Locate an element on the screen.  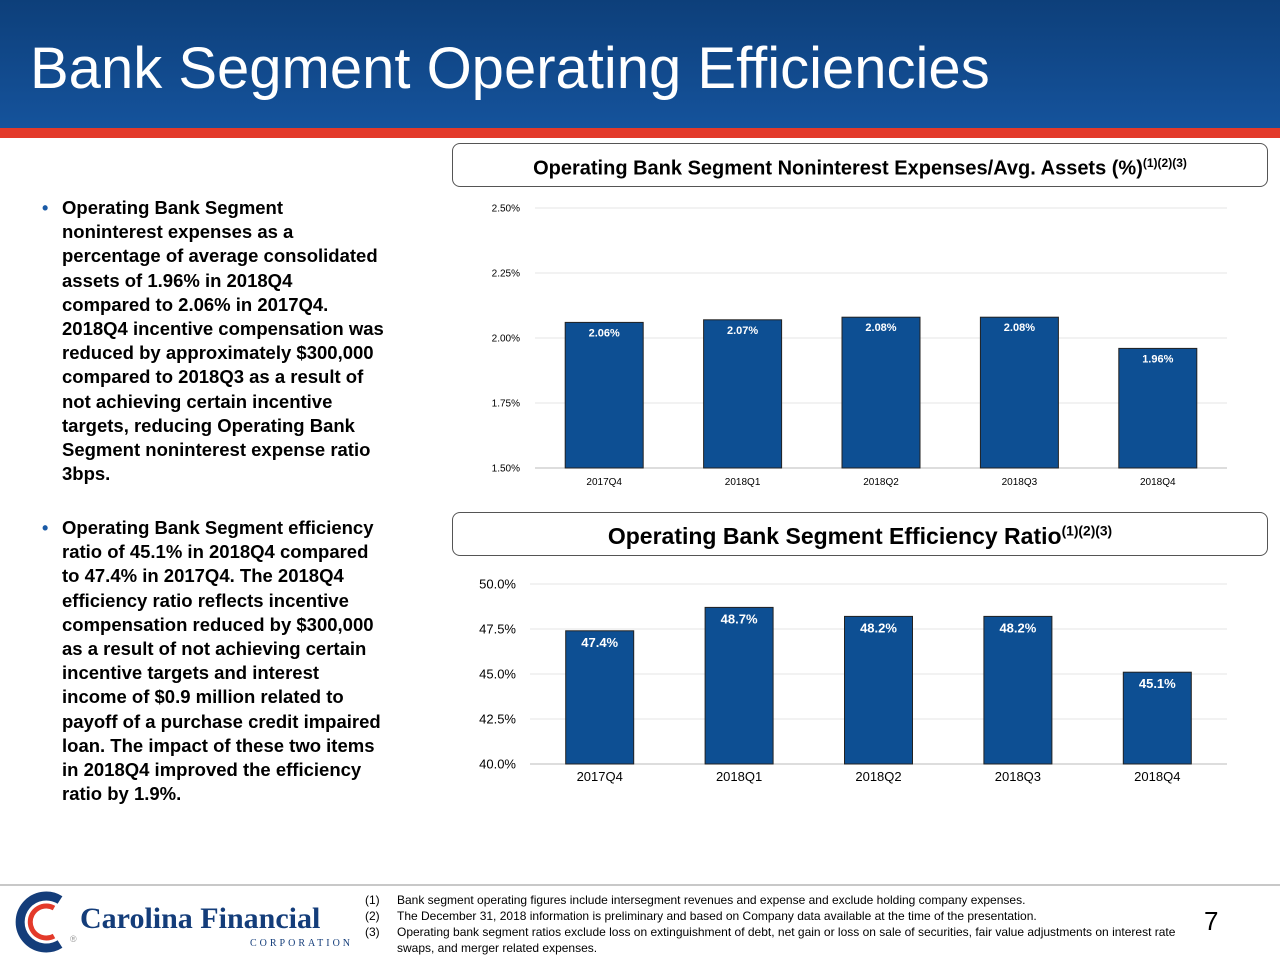
data-label: 48.7% is located at coordinates (739, 618).